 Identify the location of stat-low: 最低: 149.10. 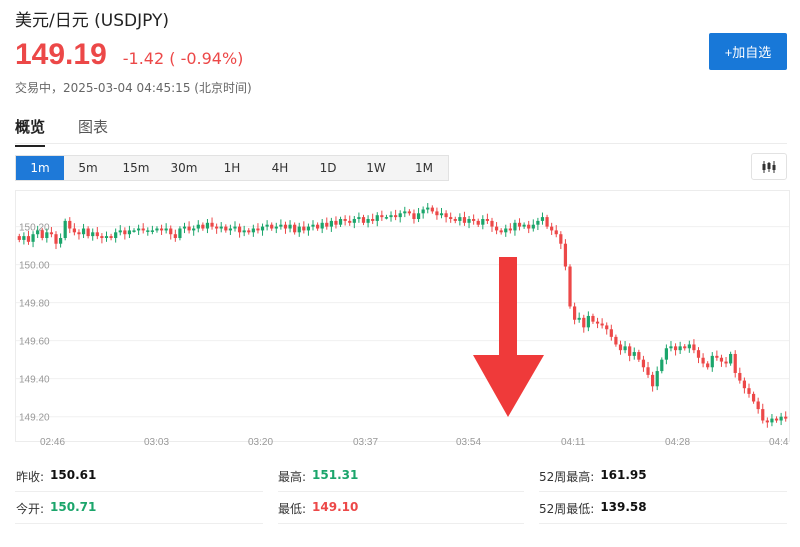
(318, 508).